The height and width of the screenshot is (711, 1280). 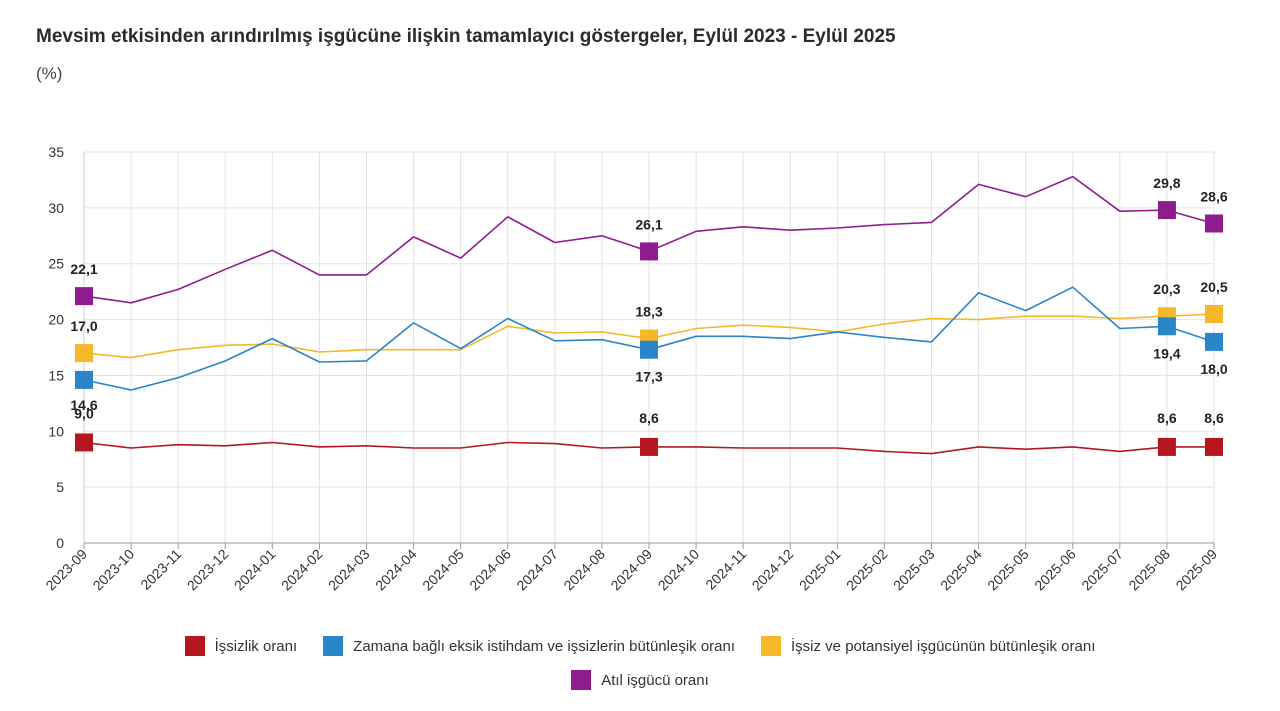 I want to click on x-tick-label: 2024-06, so click(x=490, y=570).